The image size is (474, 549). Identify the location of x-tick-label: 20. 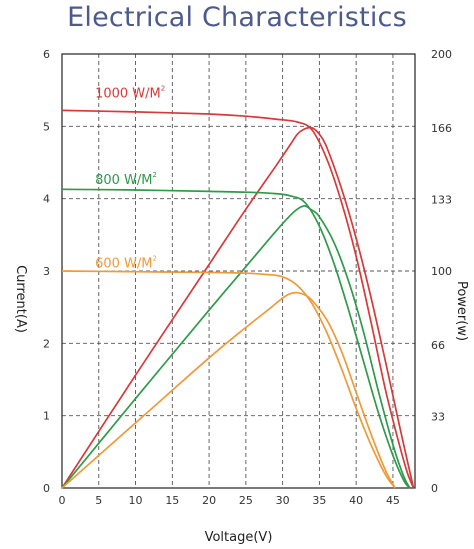
(209, 500).